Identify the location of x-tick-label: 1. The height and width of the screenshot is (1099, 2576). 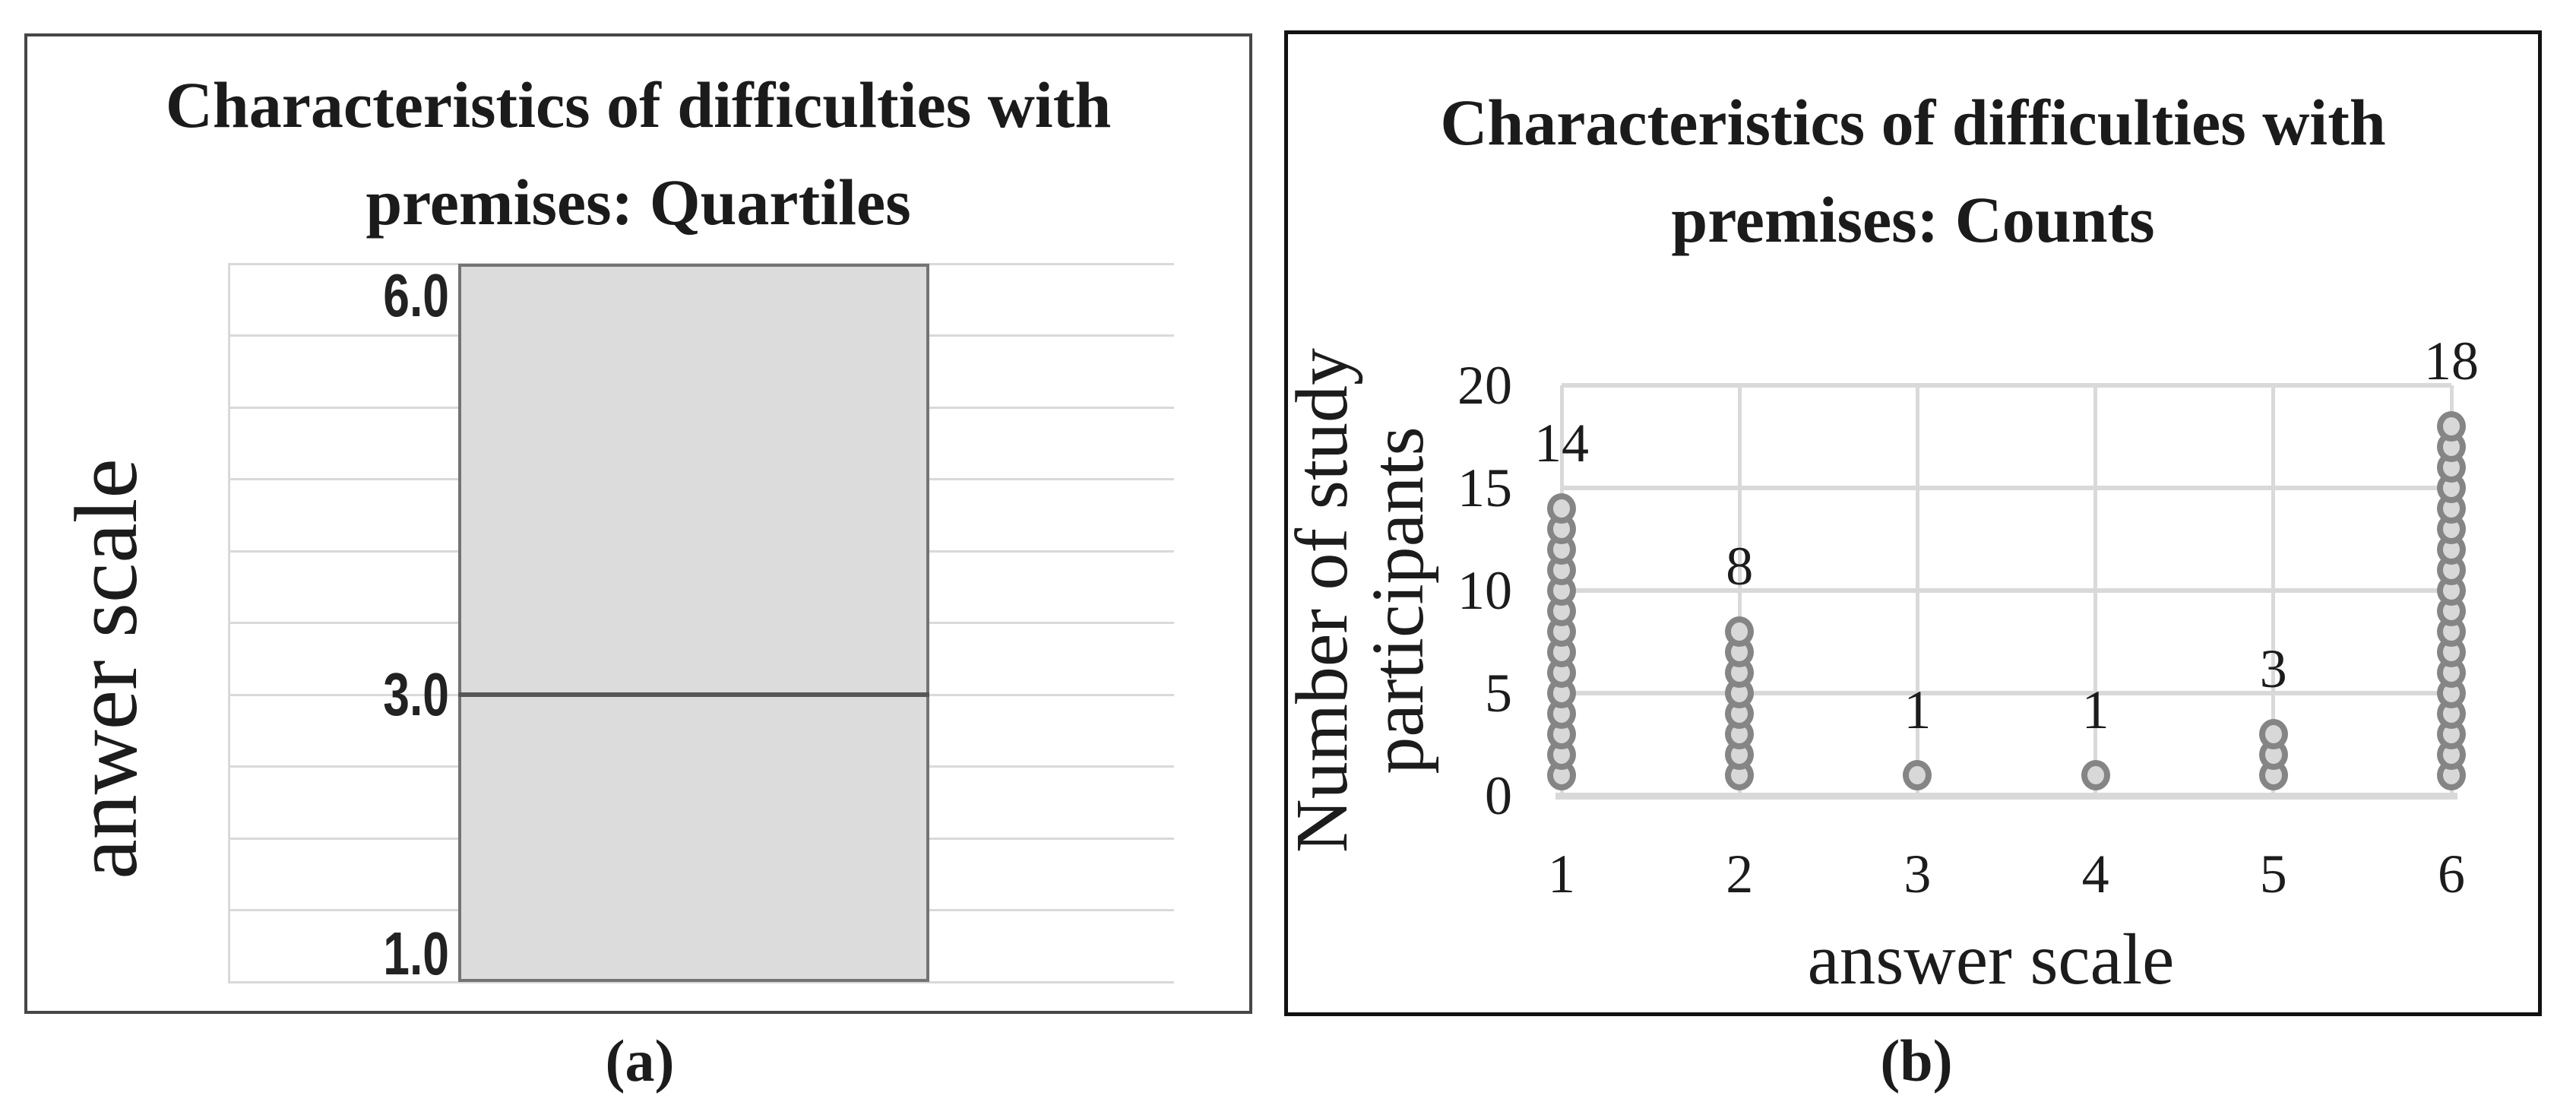
(1561, 874).